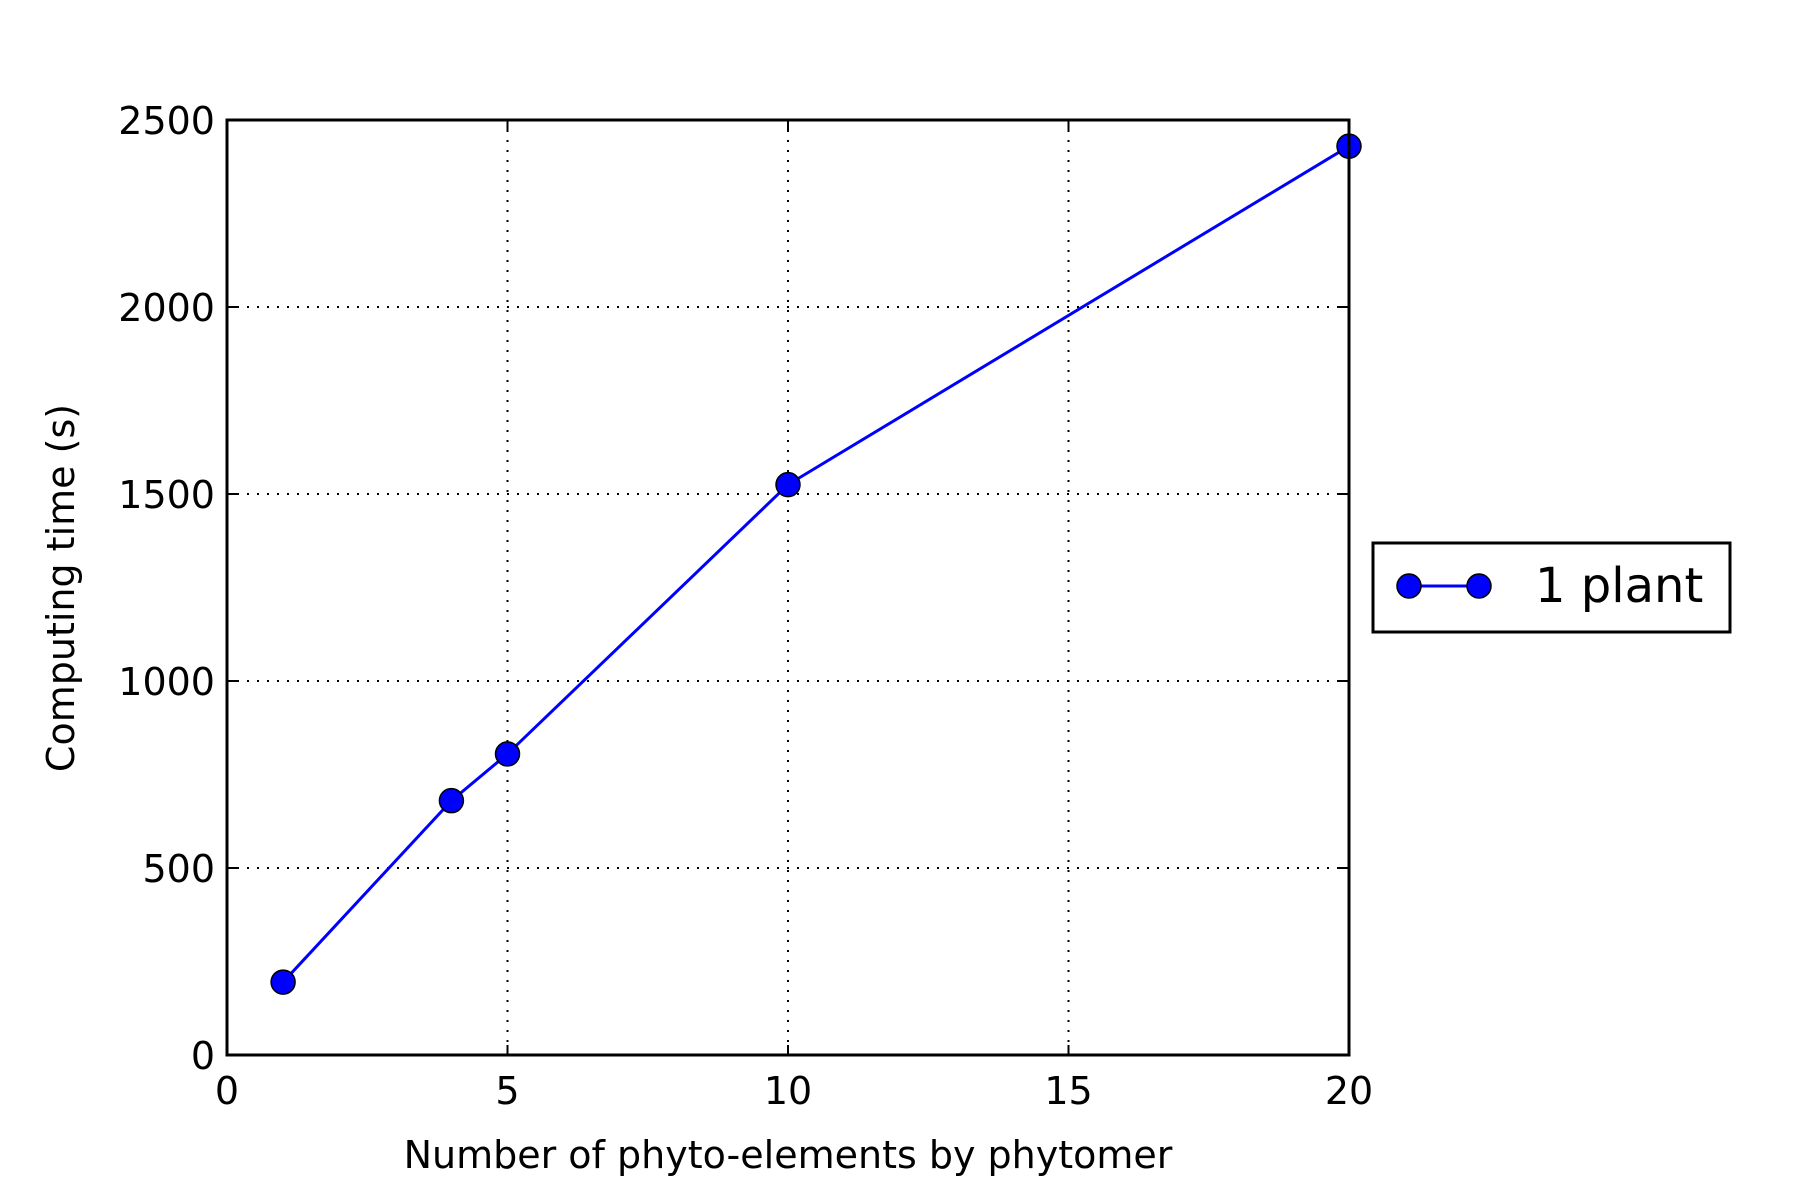 Image resolution: width=1800 pixels, height=1200 pixels. Describe the element at coordinates (1619, 586) in the screenshot. I see `legend-label: 1 plant` at that location.